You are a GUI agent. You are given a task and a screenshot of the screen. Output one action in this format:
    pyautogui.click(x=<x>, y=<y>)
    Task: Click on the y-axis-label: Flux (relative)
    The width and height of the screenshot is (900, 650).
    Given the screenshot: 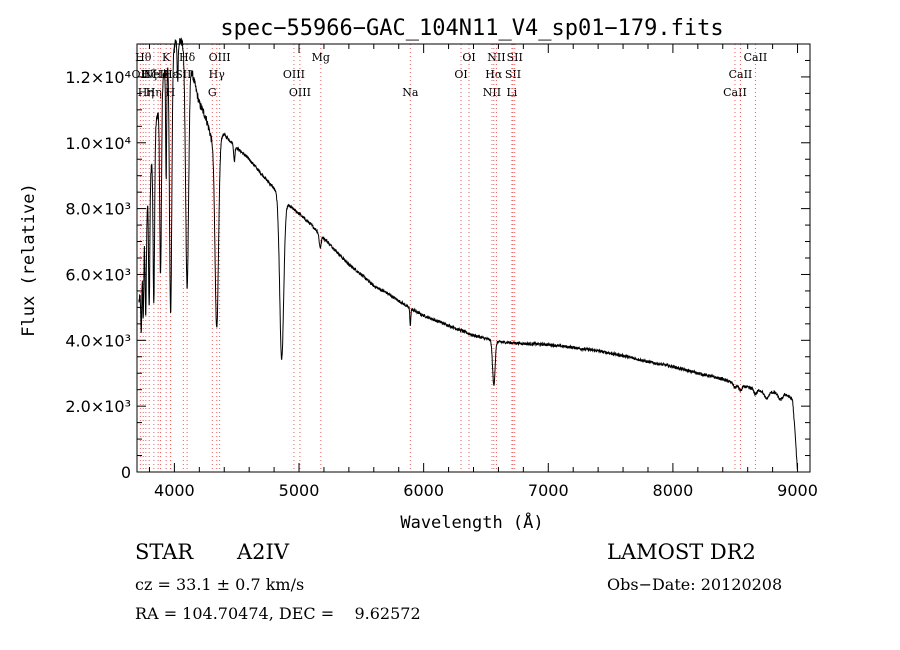 What is the action you would take?
    pyautogui.click(x=29, y=260)
    